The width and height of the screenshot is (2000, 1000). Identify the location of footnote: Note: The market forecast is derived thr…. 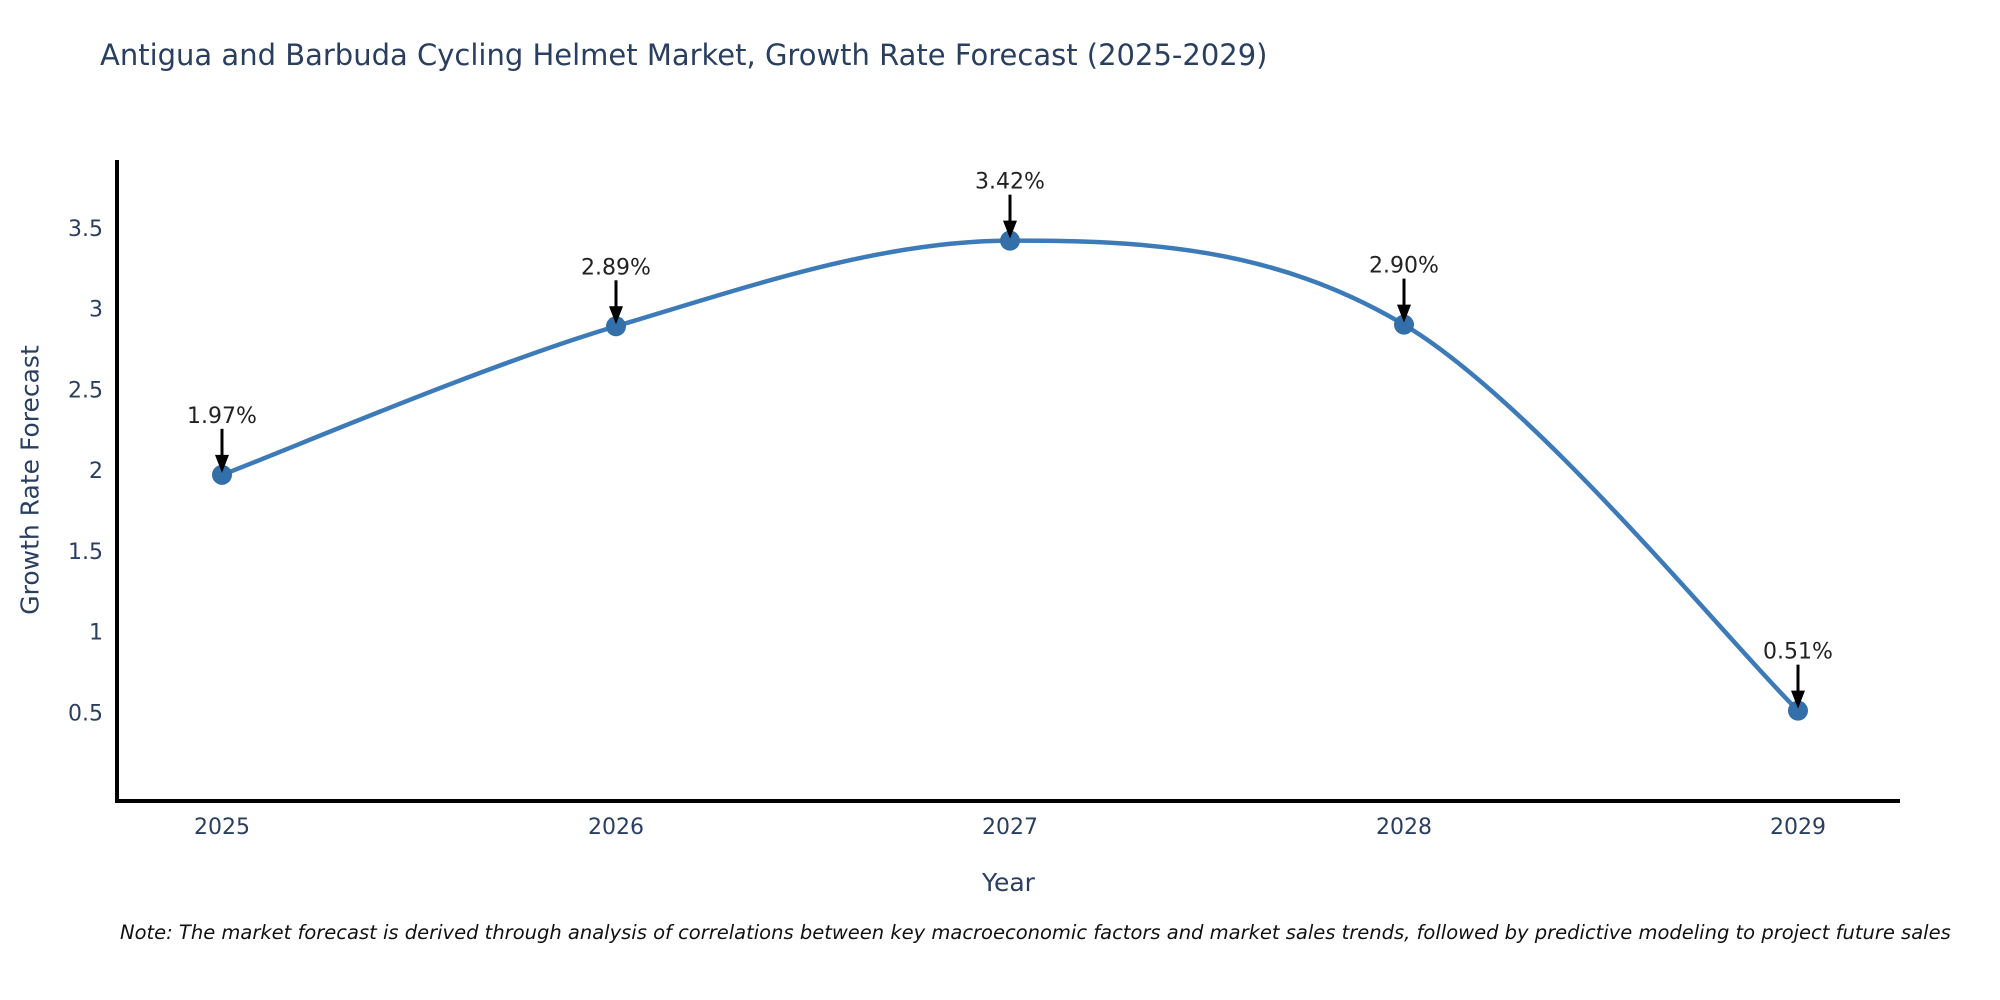
(1035, 932).